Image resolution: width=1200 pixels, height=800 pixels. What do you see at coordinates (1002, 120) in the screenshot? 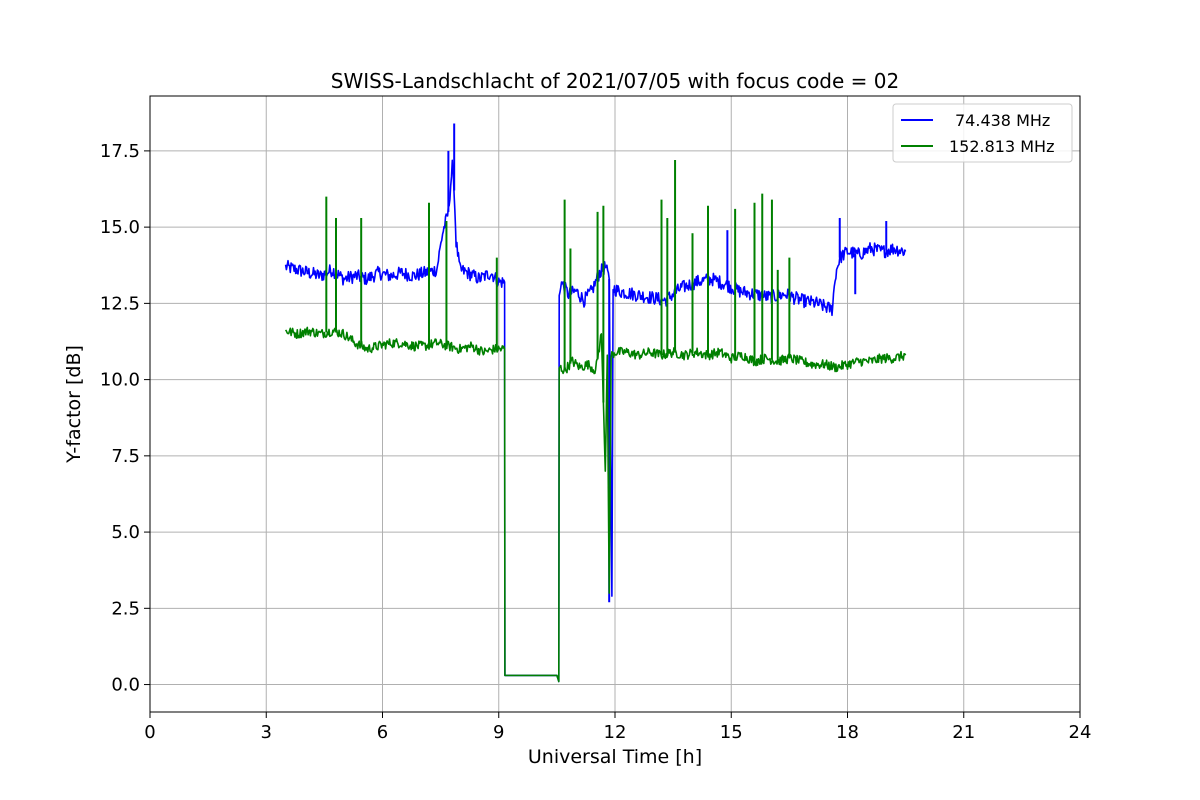
I see `legend-label: 74.438 MHz` at bounding box center [1002, 120].